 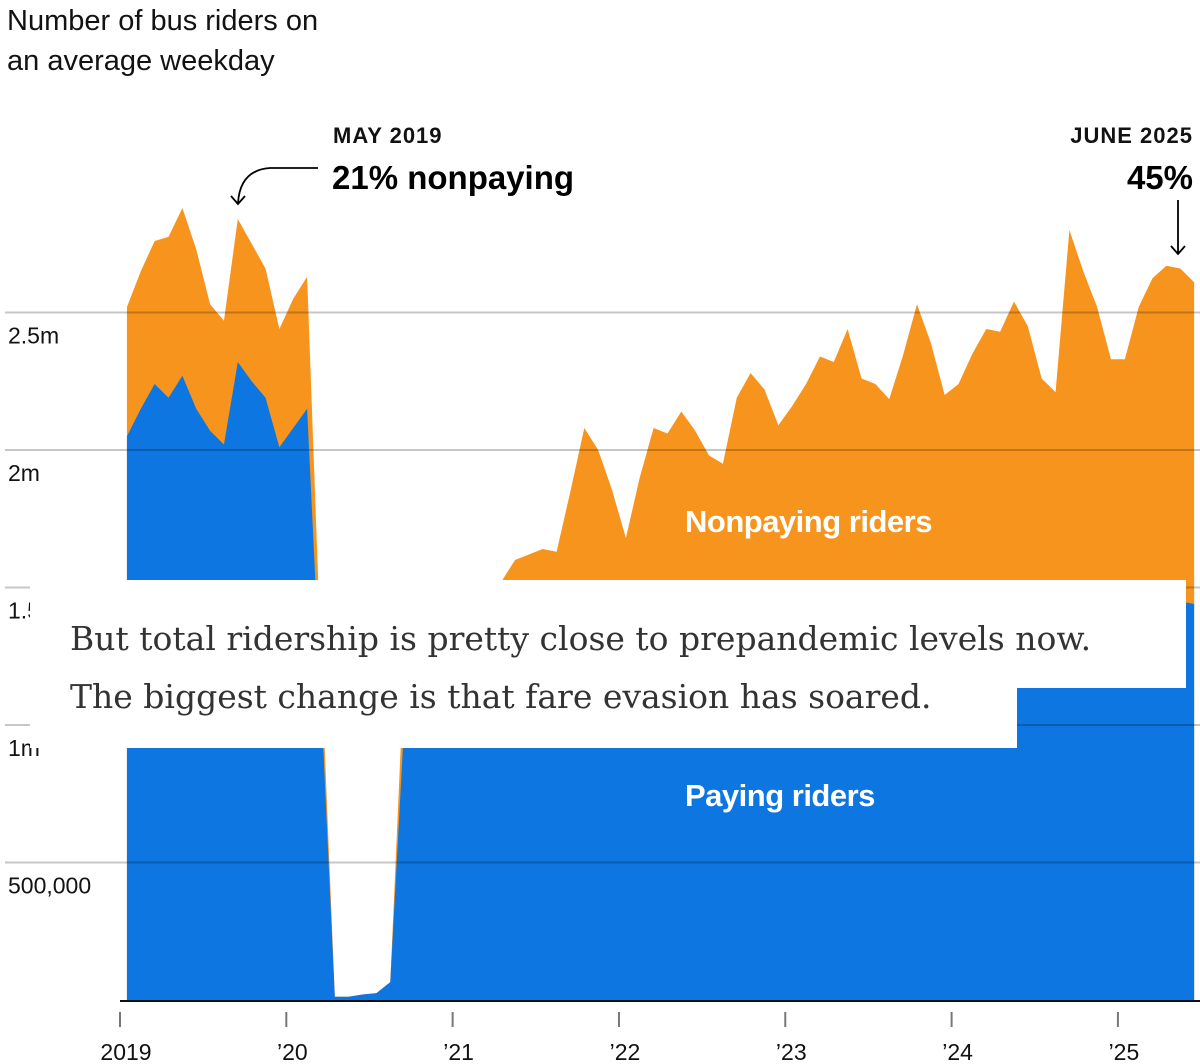 What do you see at coordinates (33, 336) in the screenshot?
I see `y-tick-label: 2.5m` at bounding box center [33, 336].